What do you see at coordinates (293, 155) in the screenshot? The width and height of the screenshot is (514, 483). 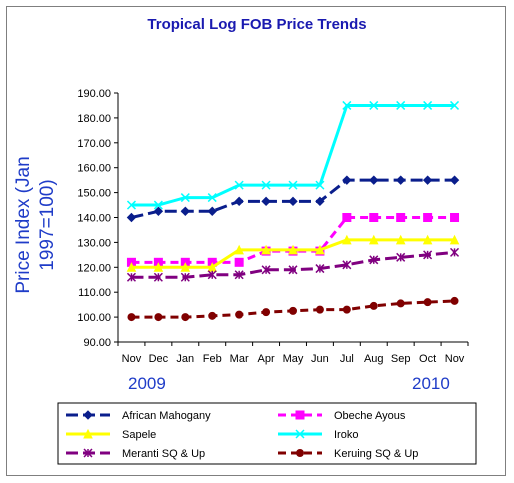 I see `series-iroko` at bounding box center [293, 155].